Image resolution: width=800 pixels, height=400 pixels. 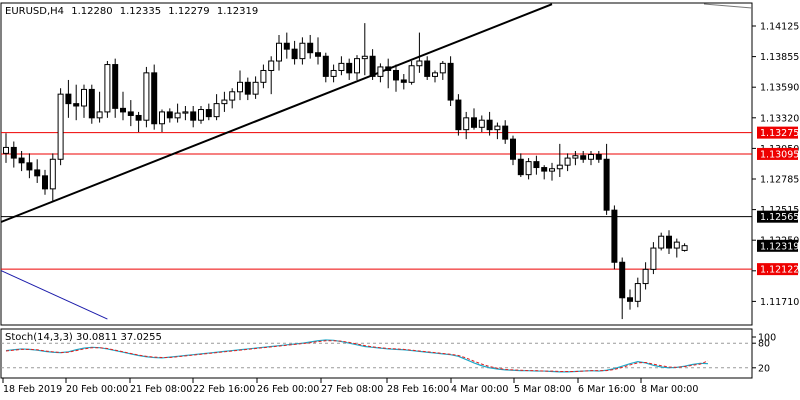 What do you see at coordinates (779, 118) in the screenshot?
I see `price-tick-label: 1.13320` at bounding box center [779, 118].